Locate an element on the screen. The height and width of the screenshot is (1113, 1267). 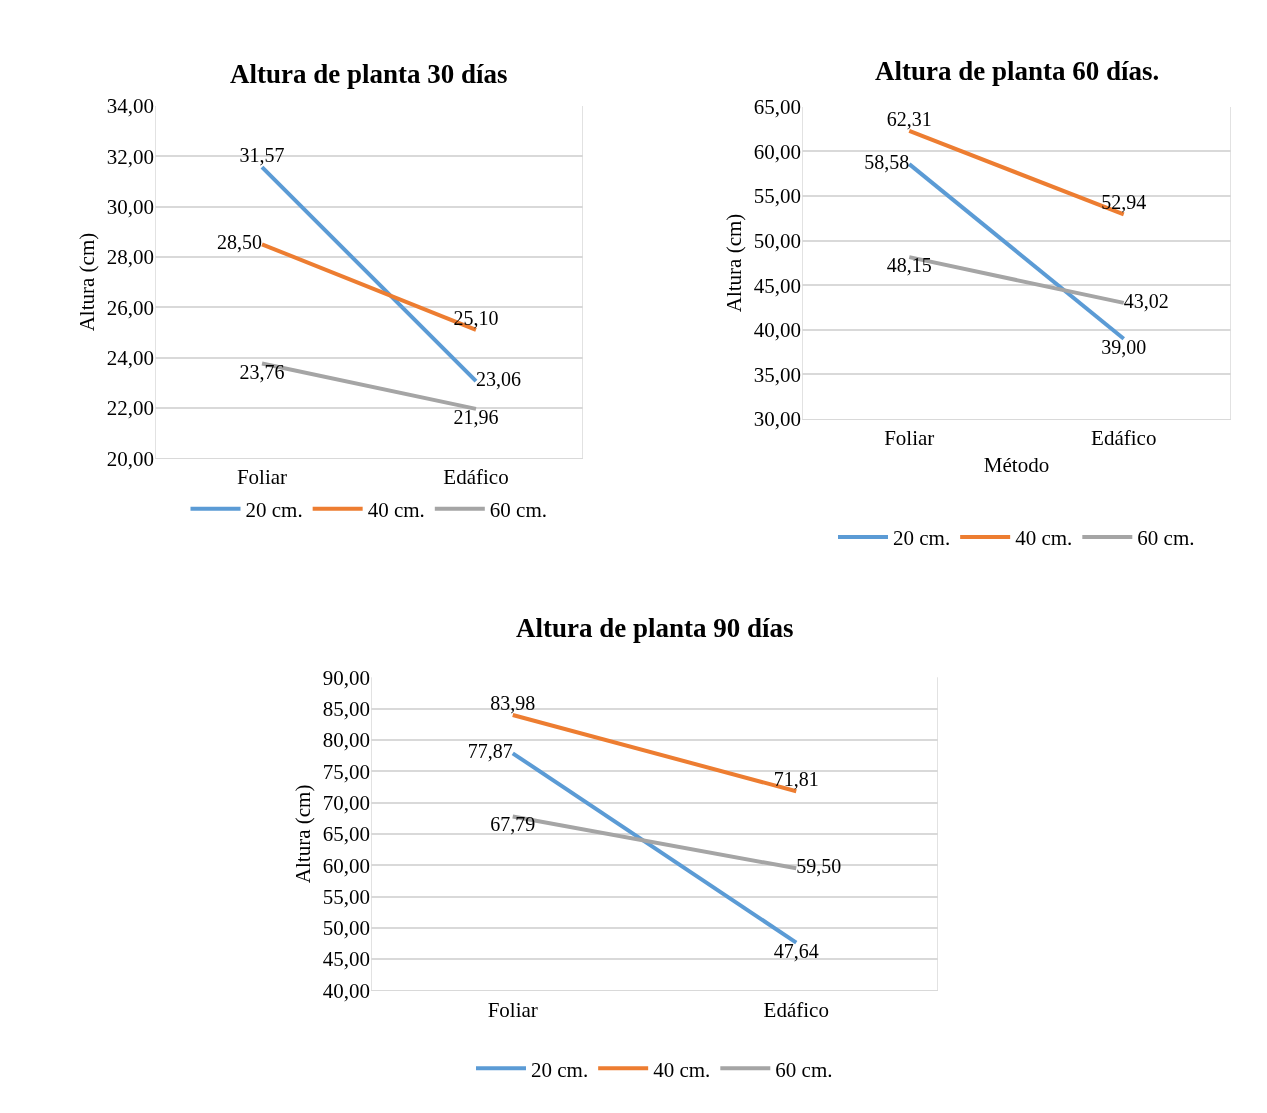
y-tick-label: 35,00 is located at coordinates (777, 374).